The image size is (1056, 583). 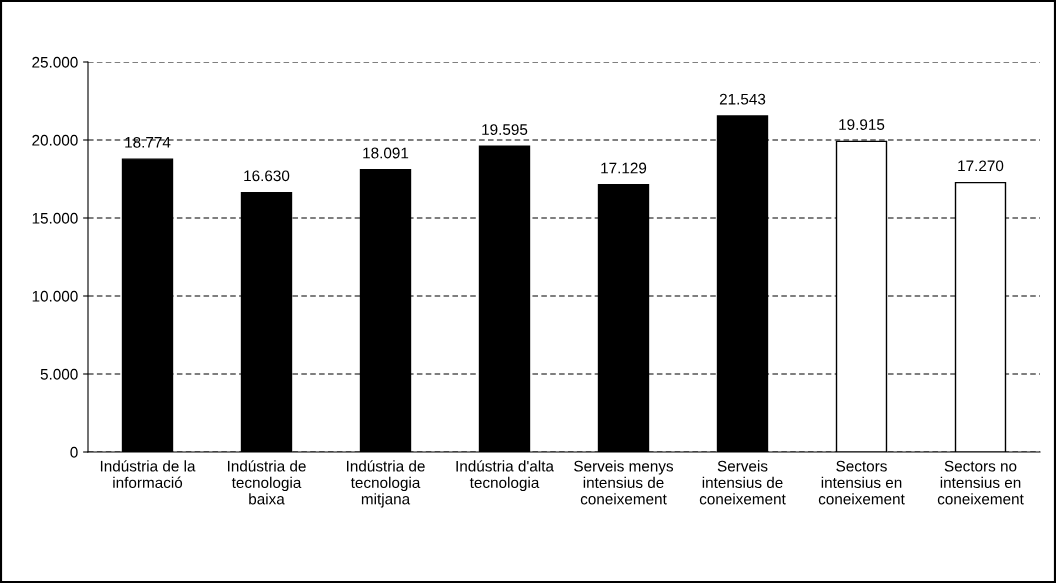 I want to click on x-tick-label: Indústria de tecnologia baixa, so click(x=267, y=482).